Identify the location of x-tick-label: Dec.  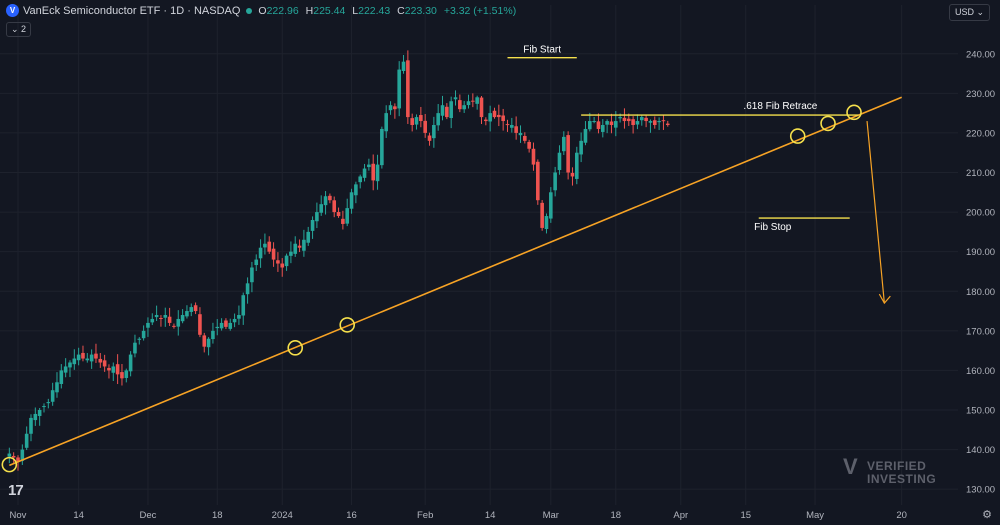
(147, 515).